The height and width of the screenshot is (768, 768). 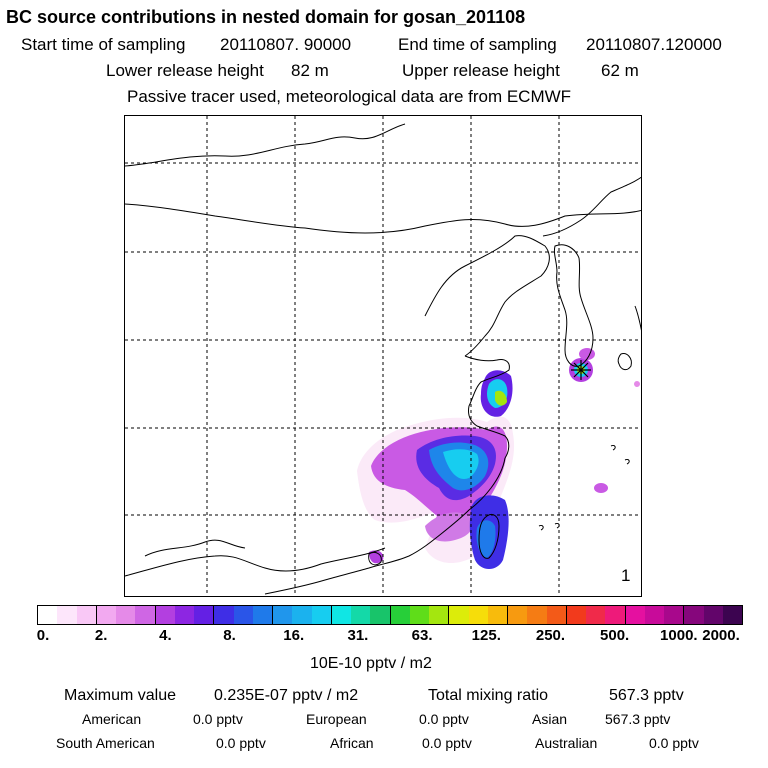 I want to click on european-label: European, so click(x=336, y=719).